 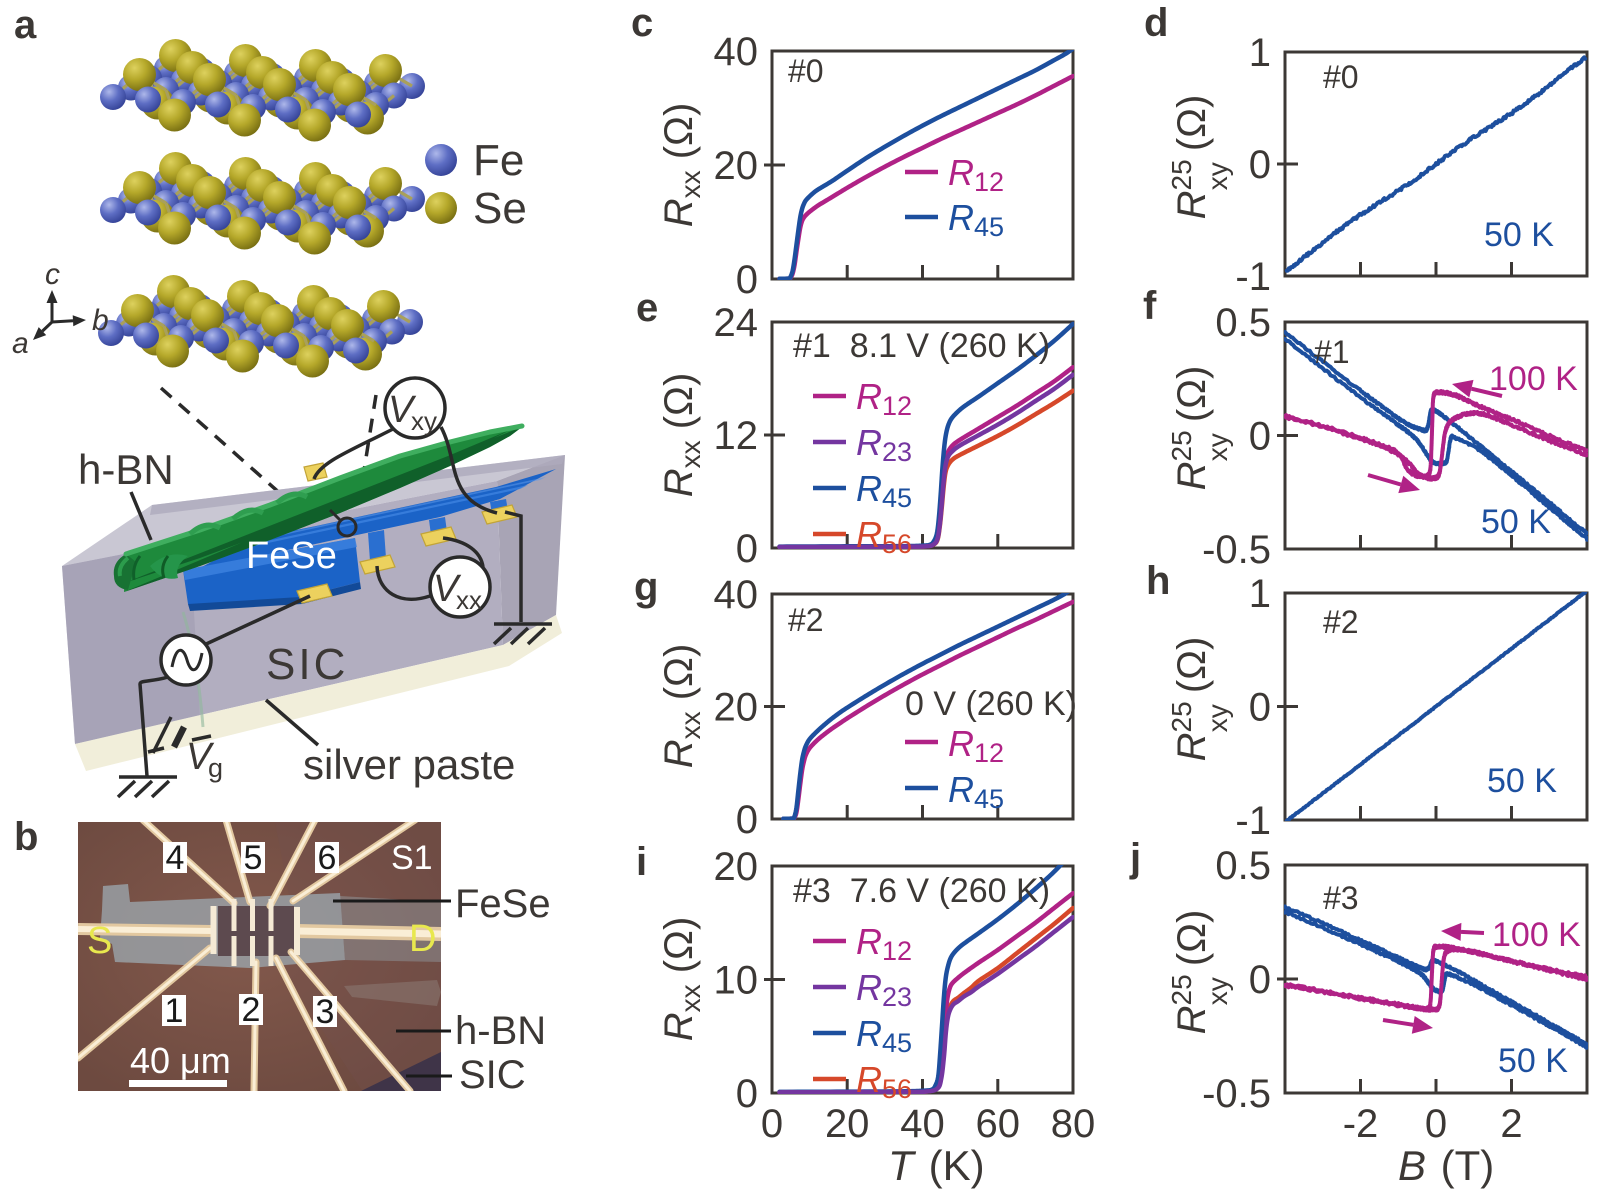 I want to click on svg-text: b, so click(x=26, y=837).